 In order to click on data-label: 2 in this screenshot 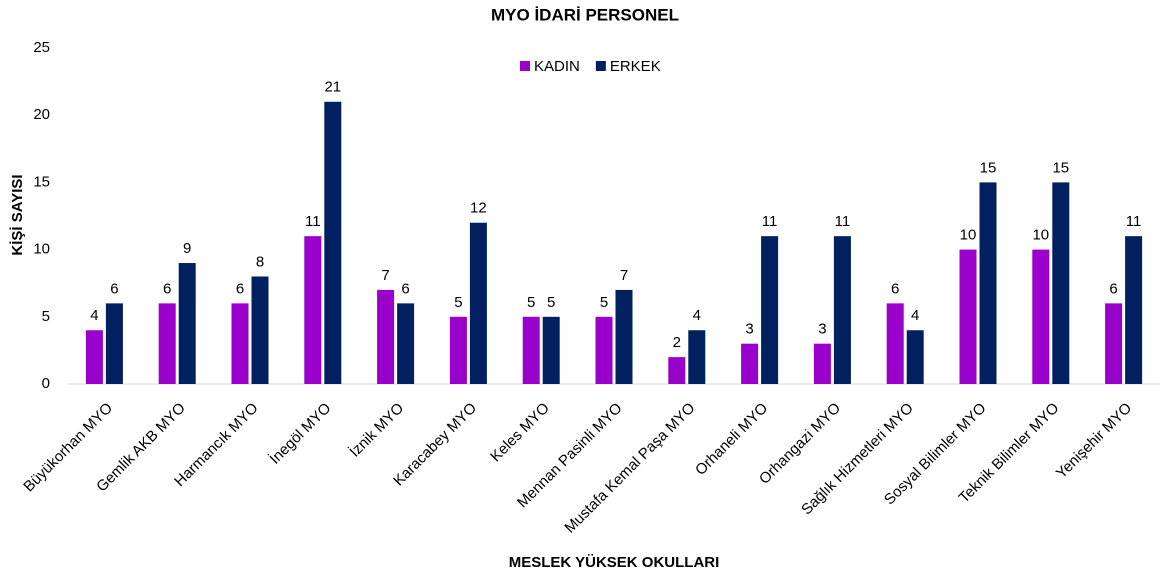, I will do `click(677, 342)`.